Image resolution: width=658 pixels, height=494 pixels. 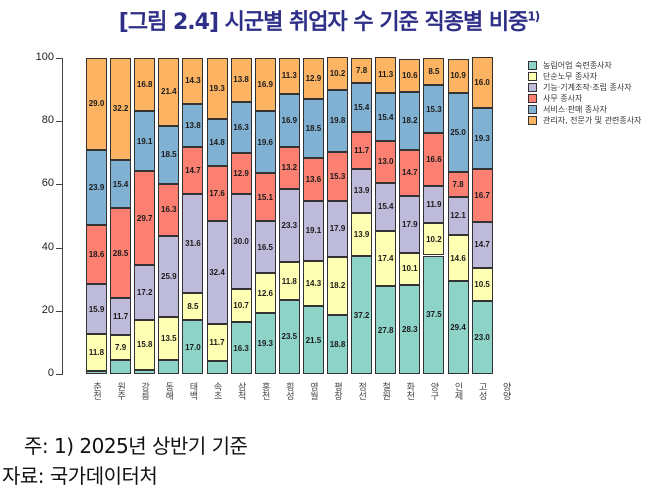 What do you see at coordinates (265, 343) in the screenshot?
I see `bar-segment-agri: 19.3` at bounding box center [265, 343].